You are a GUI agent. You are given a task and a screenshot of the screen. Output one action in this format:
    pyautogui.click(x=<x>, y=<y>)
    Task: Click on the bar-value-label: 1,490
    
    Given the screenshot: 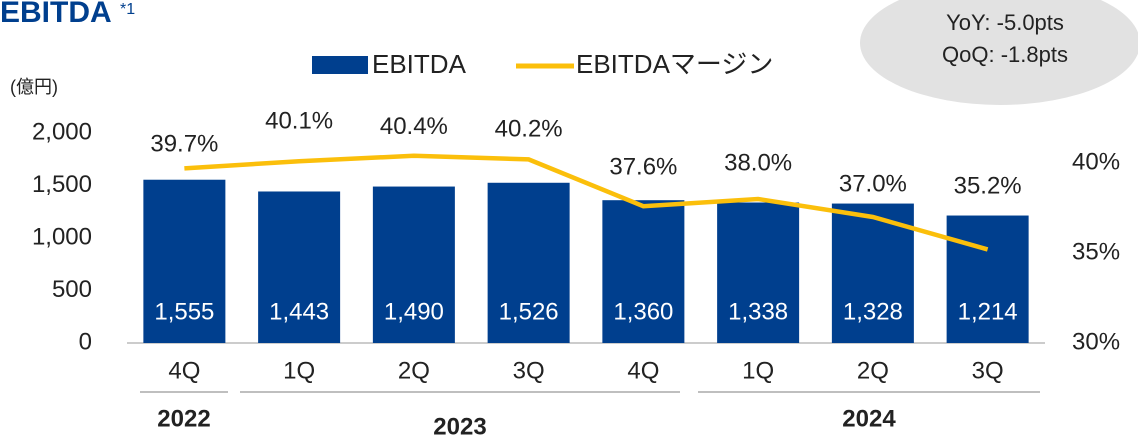 What is the action you would take?
    pyautogui.click(x=414, y=311)
    